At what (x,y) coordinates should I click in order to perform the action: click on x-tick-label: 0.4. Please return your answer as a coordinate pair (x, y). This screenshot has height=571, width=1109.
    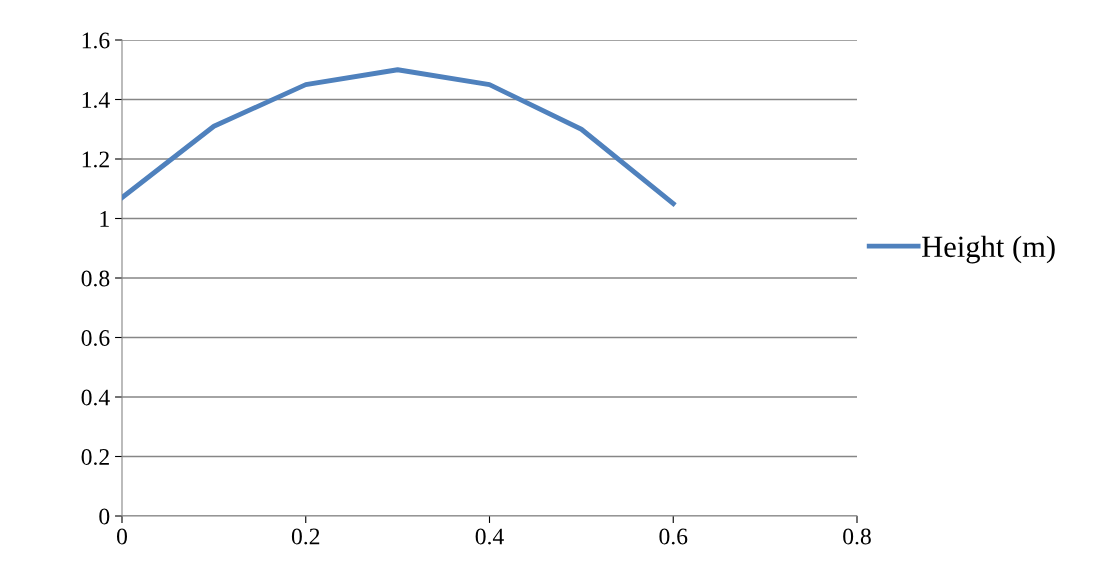
    Looking at the image, I should click on (489, 536).